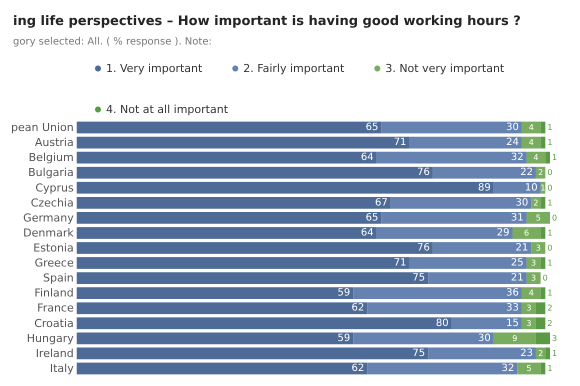 This screenshot has height=386, width=580. I want to click on data-label: 22, so click(526, 172).